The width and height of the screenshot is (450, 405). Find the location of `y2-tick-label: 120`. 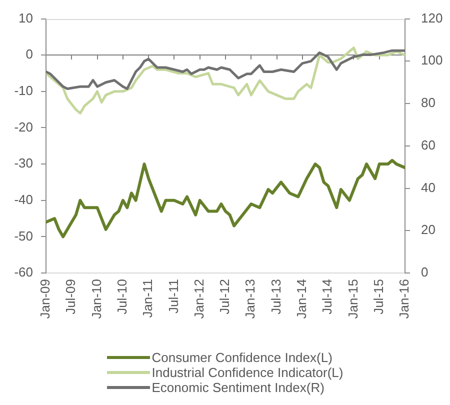

y2-tick-label: 120 is located at coordinates (432, 18).